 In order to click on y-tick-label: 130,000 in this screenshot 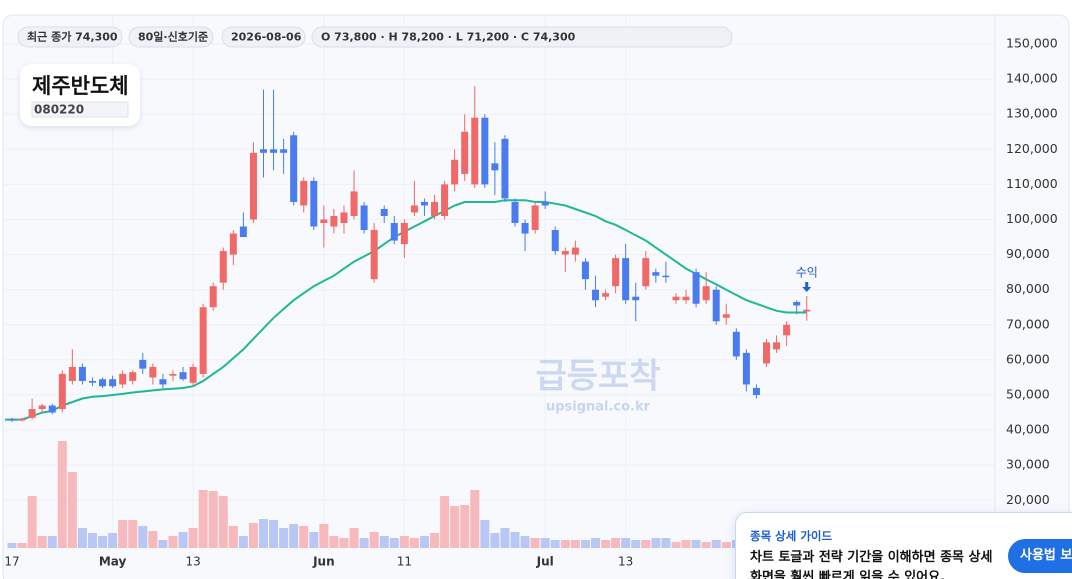, I will do `click(1032, 113)`.